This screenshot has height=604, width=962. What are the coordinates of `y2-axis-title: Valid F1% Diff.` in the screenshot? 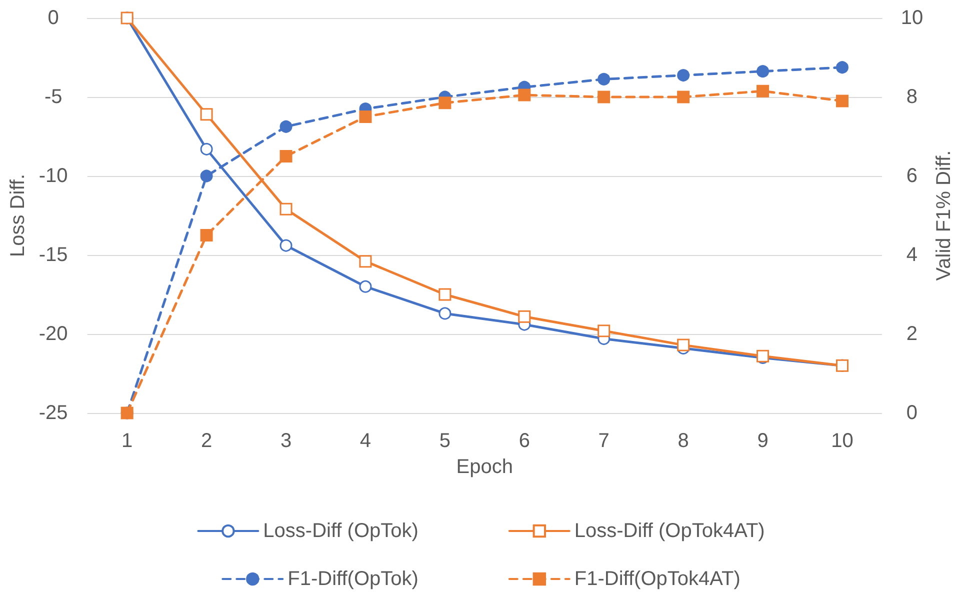 It's located at (944, 215).